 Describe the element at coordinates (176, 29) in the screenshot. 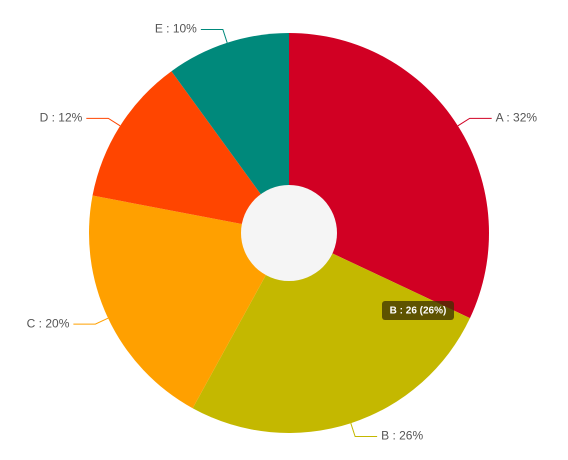

I see `slice-label: E : 10%` at that location.